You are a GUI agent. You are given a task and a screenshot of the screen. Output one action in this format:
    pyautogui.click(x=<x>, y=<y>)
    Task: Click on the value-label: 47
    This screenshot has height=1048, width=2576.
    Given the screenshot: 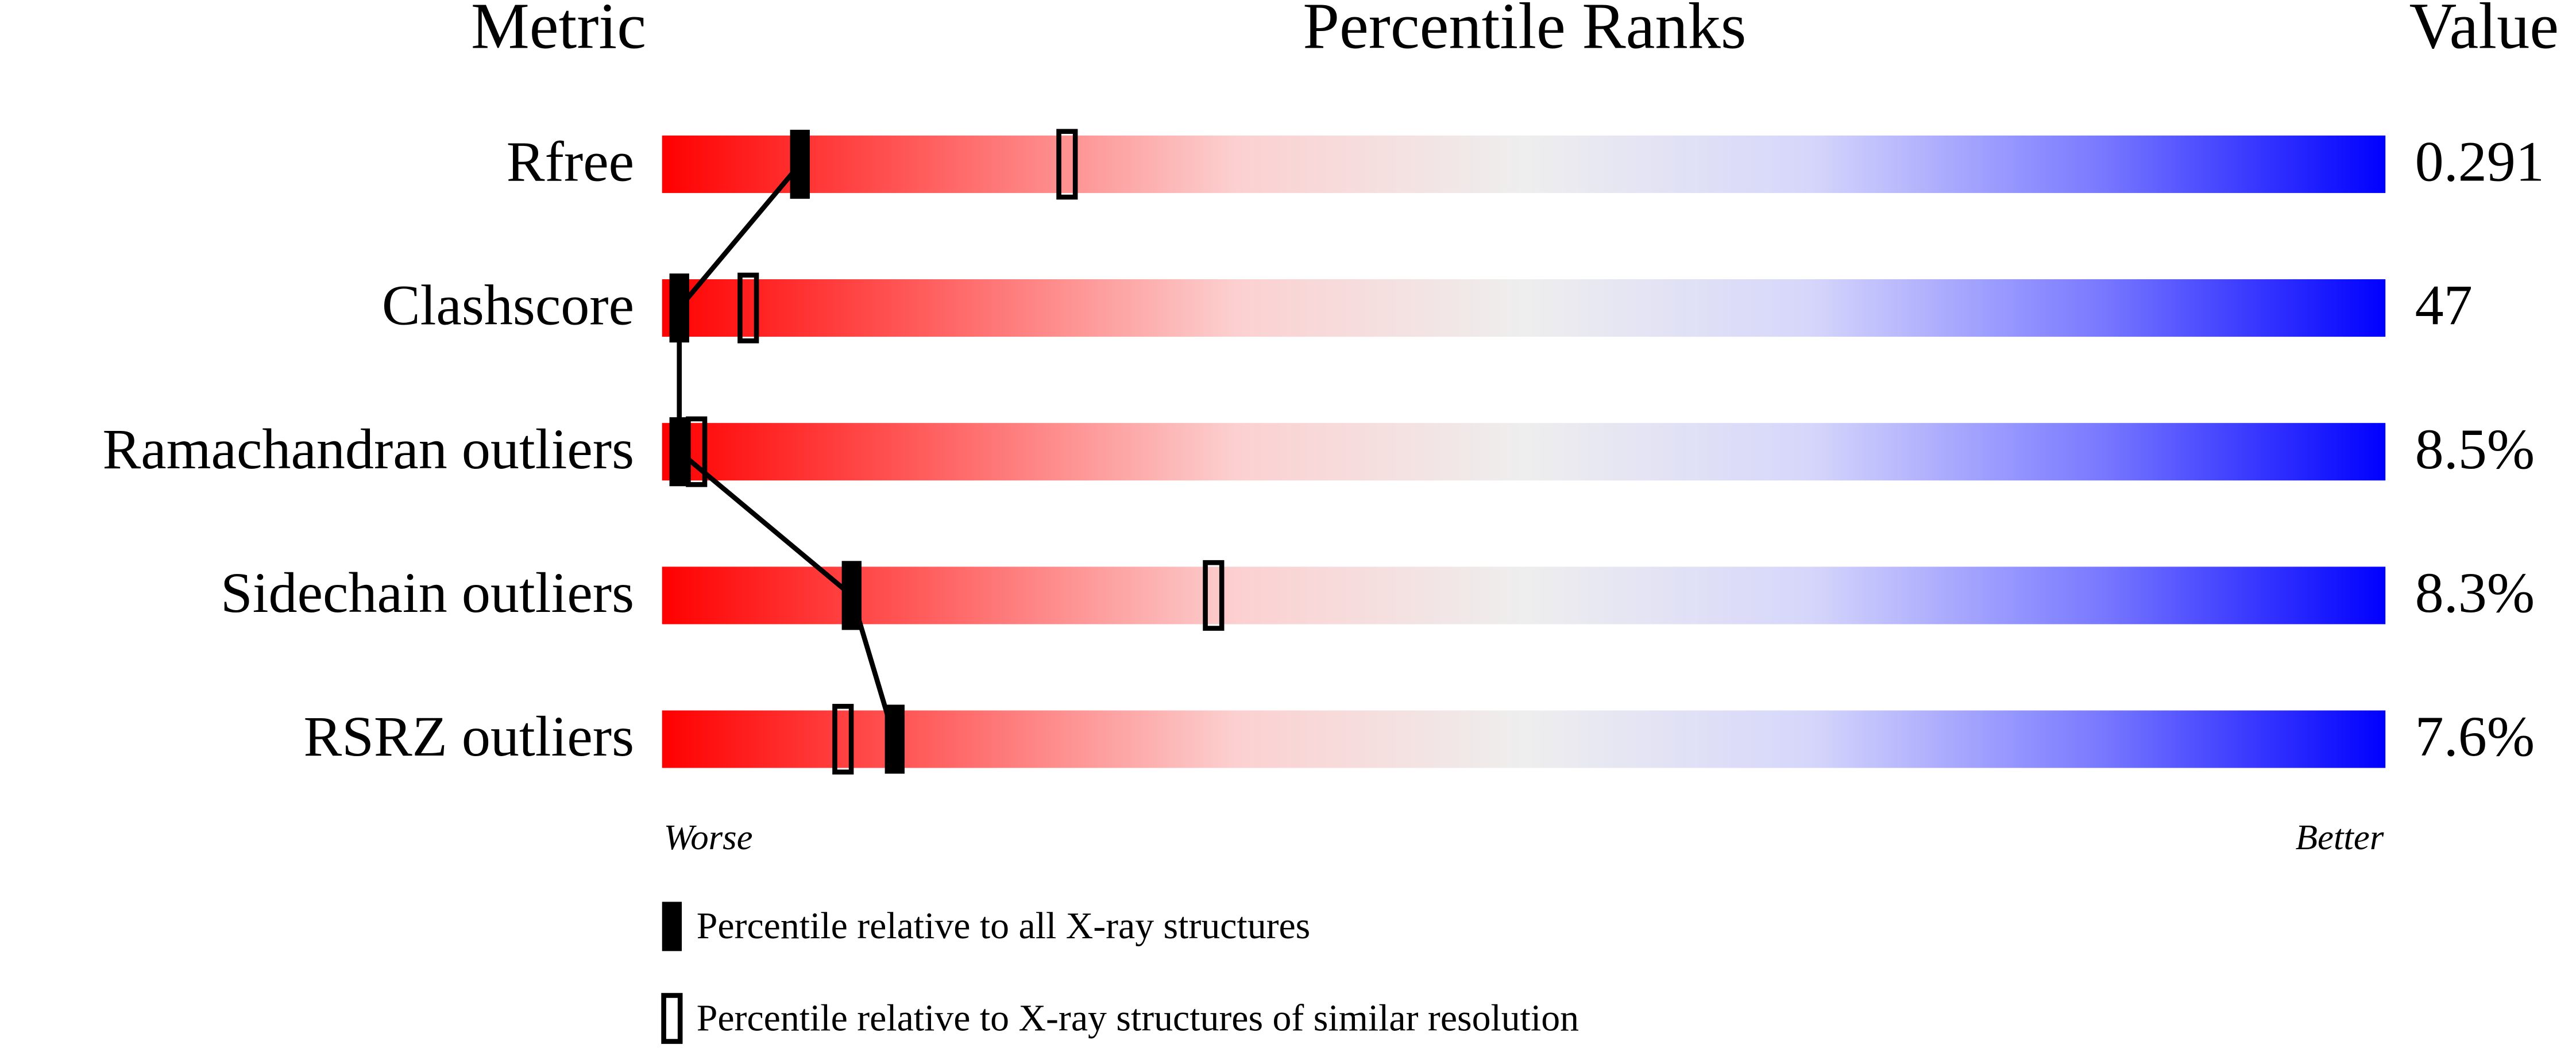 What is the action you would take?
    pyautogui.click(x=2444, y=305)
    